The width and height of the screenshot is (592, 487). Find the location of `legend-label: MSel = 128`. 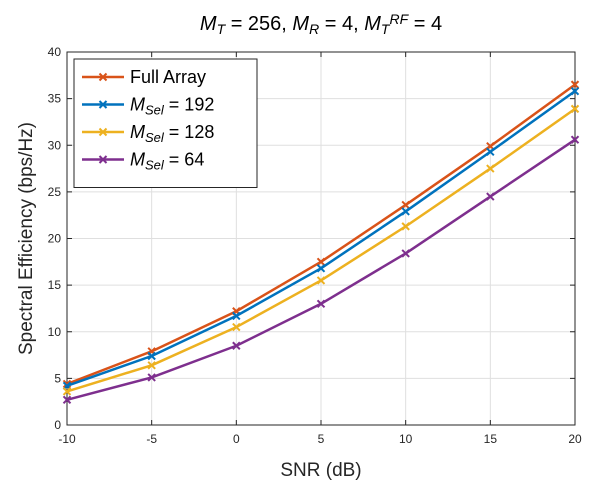

legend-label: MSel = 128 is located at coordinates (172, 133).